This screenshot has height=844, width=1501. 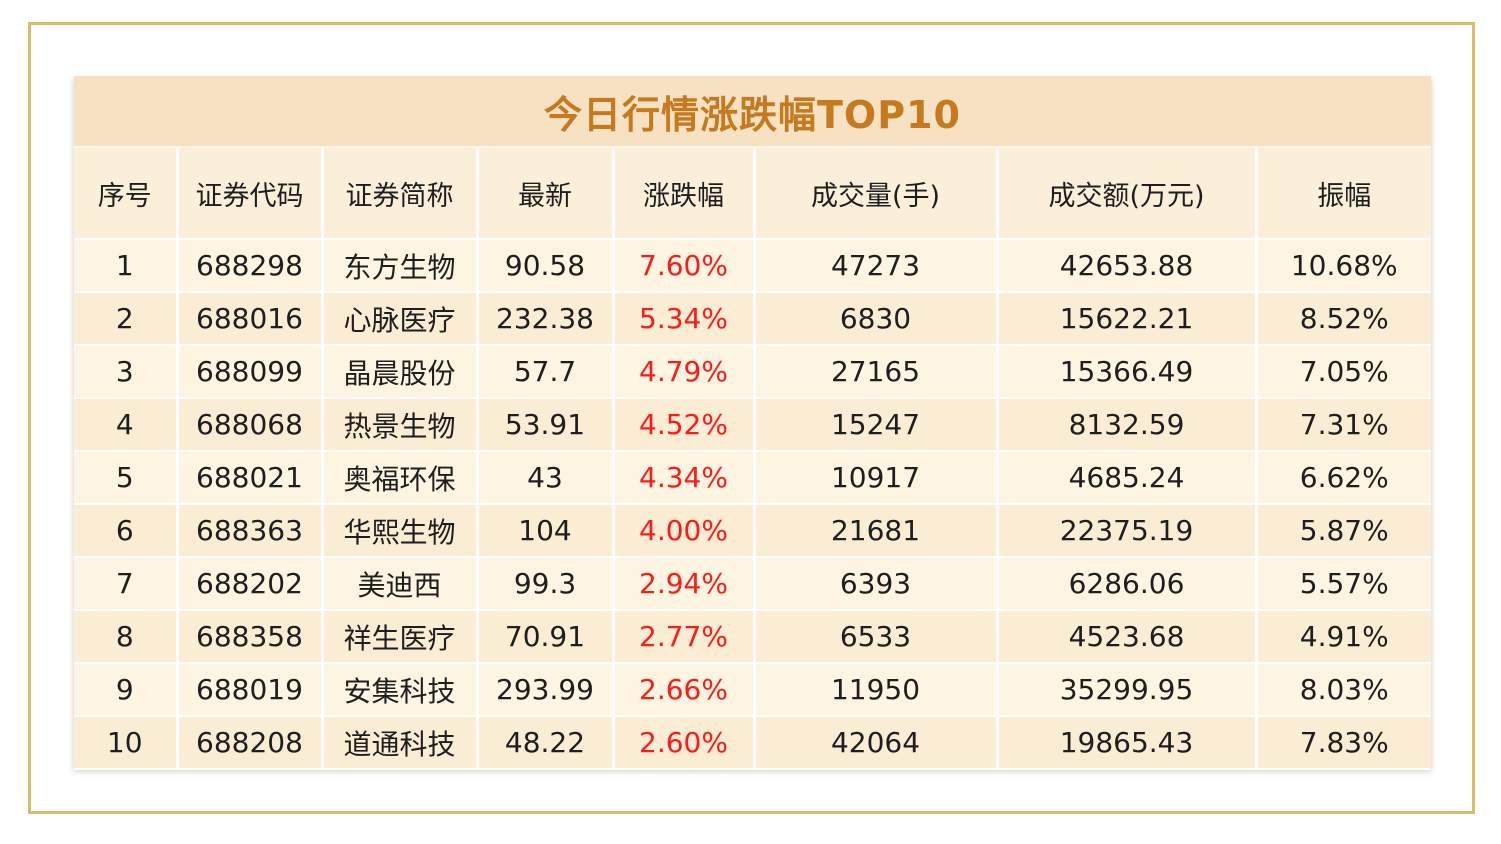 I want to click on cell-turnover: 35299.95, so click(x=1127, y=690).